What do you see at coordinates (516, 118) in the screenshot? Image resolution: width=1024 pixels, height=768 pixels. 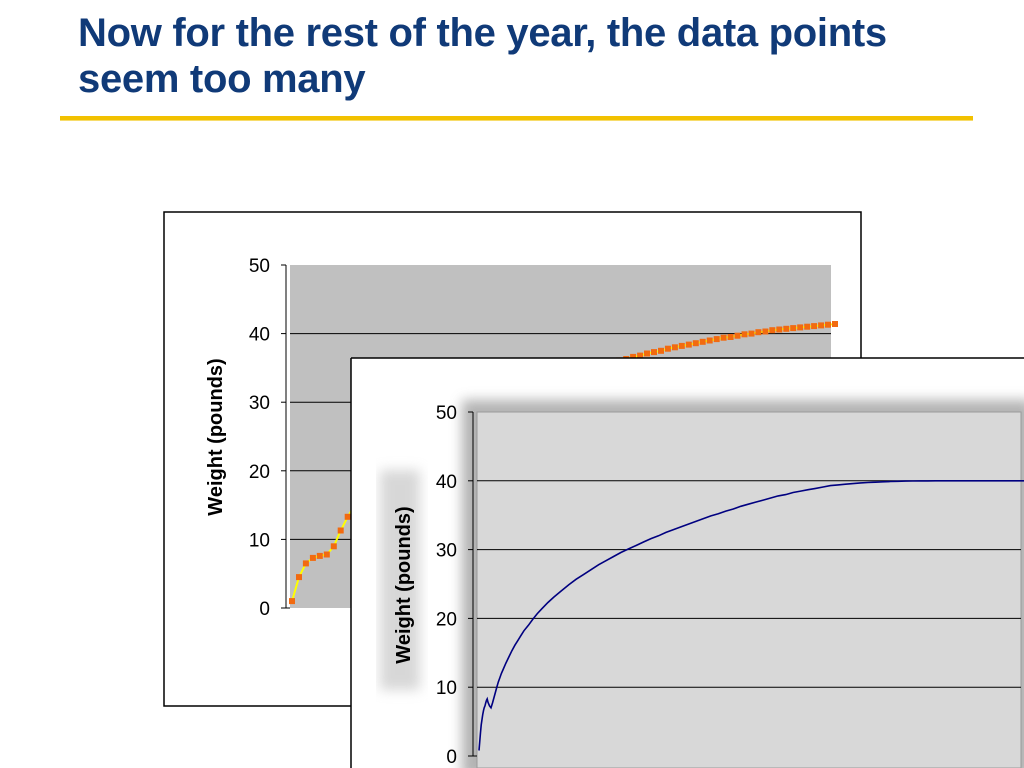 I see `title-underline` at bounding box center [516, 118].